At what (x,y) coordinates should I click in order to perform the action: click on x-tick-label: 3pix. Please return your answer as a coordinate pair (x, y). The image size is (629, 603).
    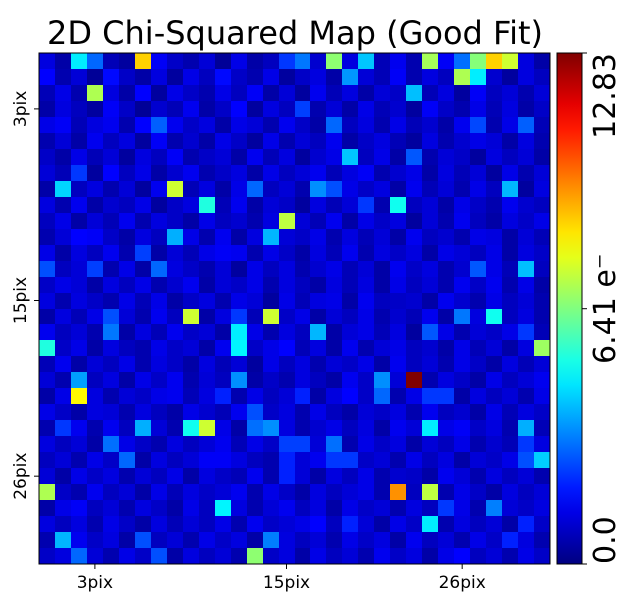
    Looking at the image, I should click on (95, 583).